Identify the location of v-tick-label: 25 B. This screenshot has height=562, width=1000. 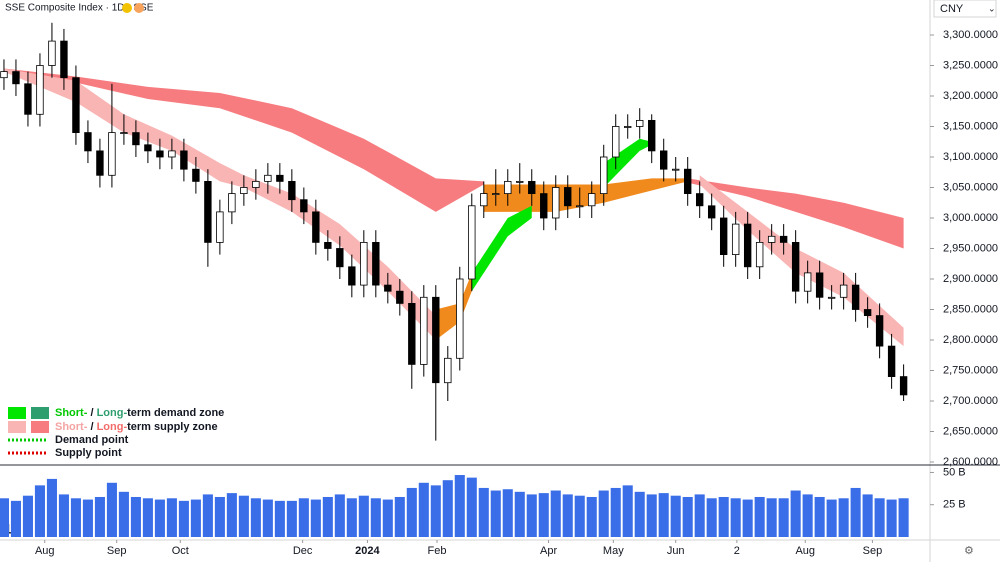
(954, 505).